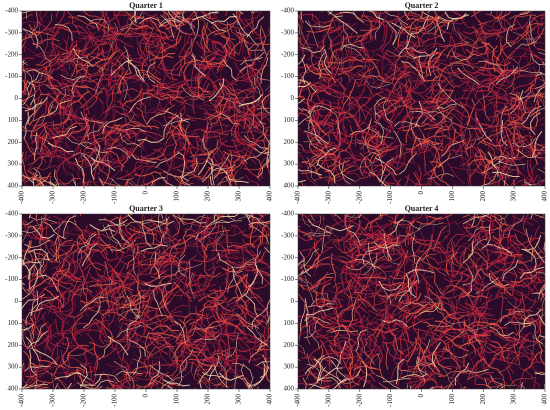  Describe the element at coordinates (11, 32) in the screenshot. I see `y-tick-label: -300` at that location.